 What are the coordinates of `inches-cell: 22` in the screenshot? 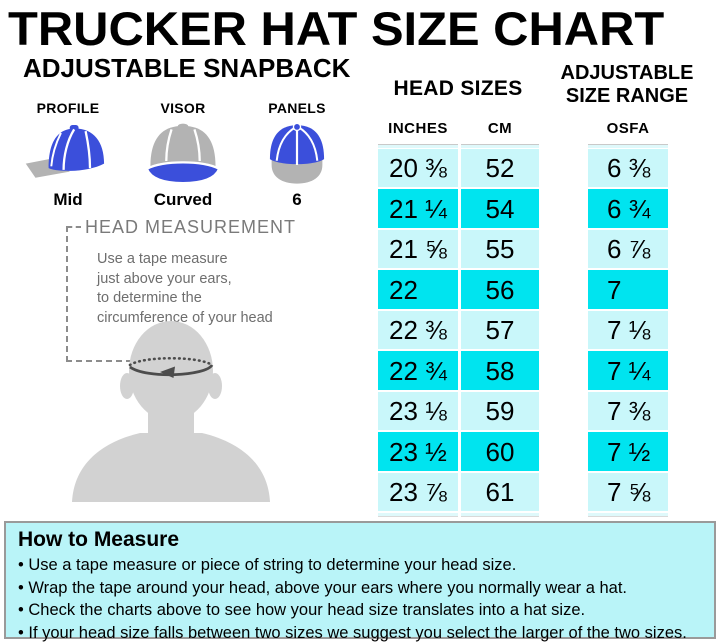 It's located at (418, 289).